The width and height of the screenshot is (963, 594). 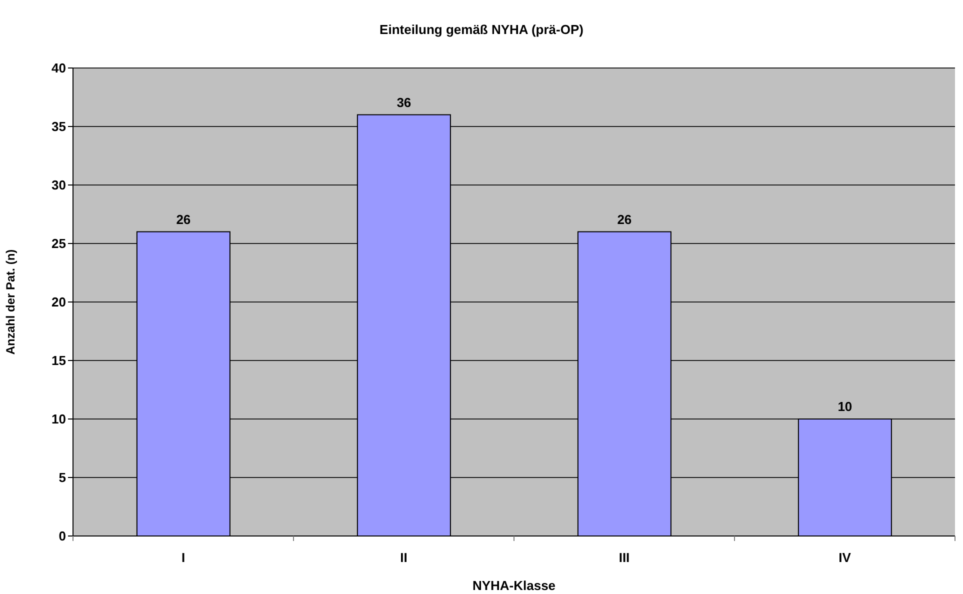 I want to click on y-tick-label: 10, so click(x=59, y=419).